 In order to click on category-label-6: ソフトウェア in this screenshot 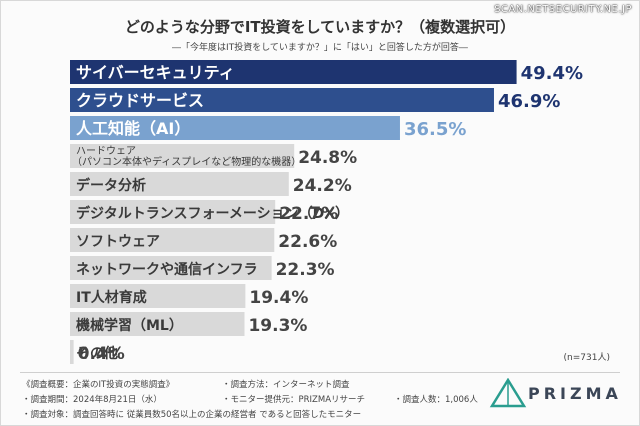, I will do `click(118, 242)`.